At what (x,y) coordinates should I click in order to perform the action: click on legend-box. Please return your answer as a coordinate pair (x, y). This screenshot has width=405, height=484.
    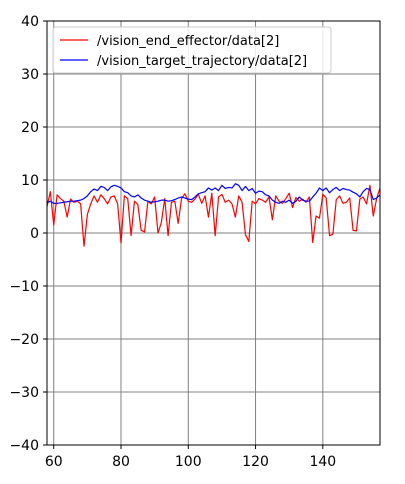
    Looking at the image, I should click on (192, 50).